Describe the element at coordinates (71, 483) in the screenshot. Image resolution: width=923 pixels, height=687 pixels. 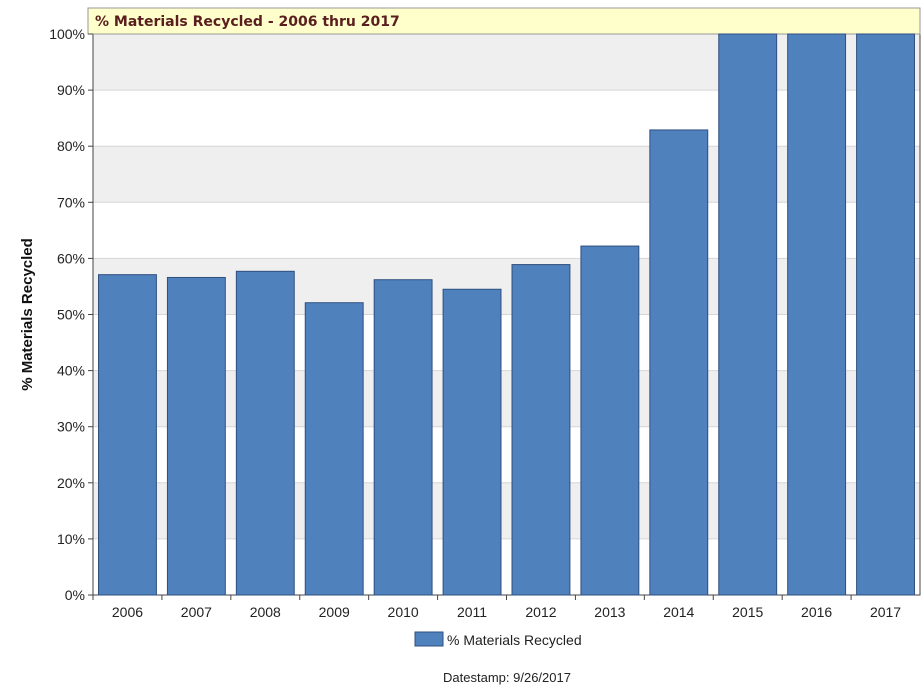
I see `y-tick-label: 20%` at that location.